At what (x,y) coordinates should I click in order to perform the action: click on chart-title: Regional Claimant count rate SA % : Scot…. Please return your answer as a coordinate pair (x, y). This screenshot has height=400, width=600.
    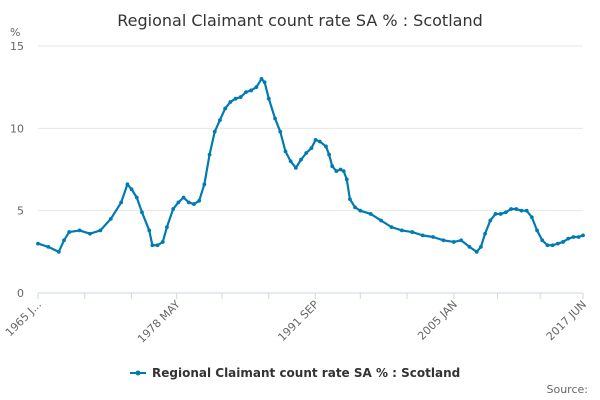
    Looking at the image, I should click on (300, 20).